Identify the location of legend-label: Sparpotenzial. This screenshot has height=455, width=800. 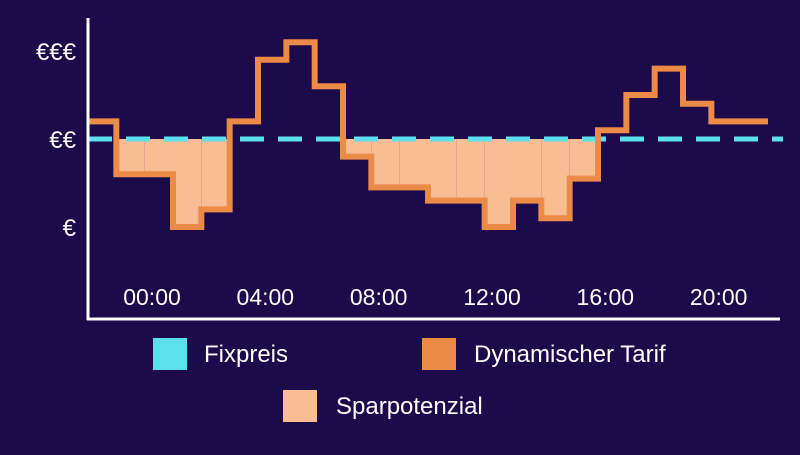
(409, 406).